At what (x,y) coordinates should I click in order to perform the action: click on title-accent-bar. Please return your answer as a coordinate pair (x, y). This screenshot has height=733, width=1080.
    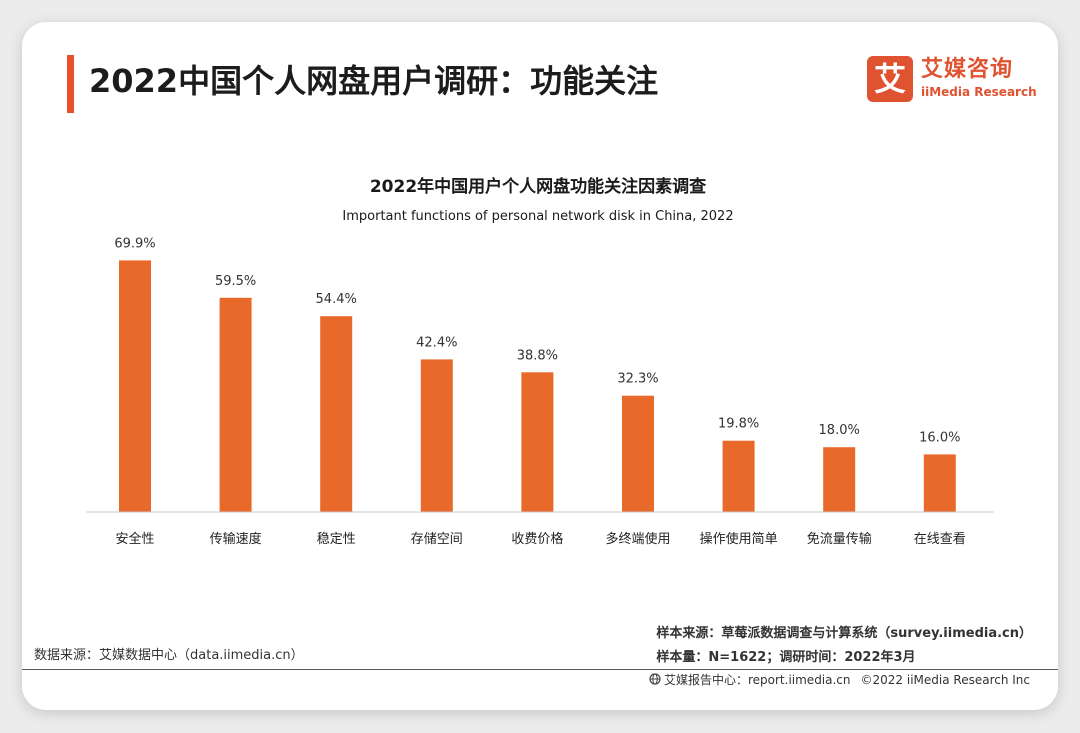
    Looking at the image, I should click on (70, 84).